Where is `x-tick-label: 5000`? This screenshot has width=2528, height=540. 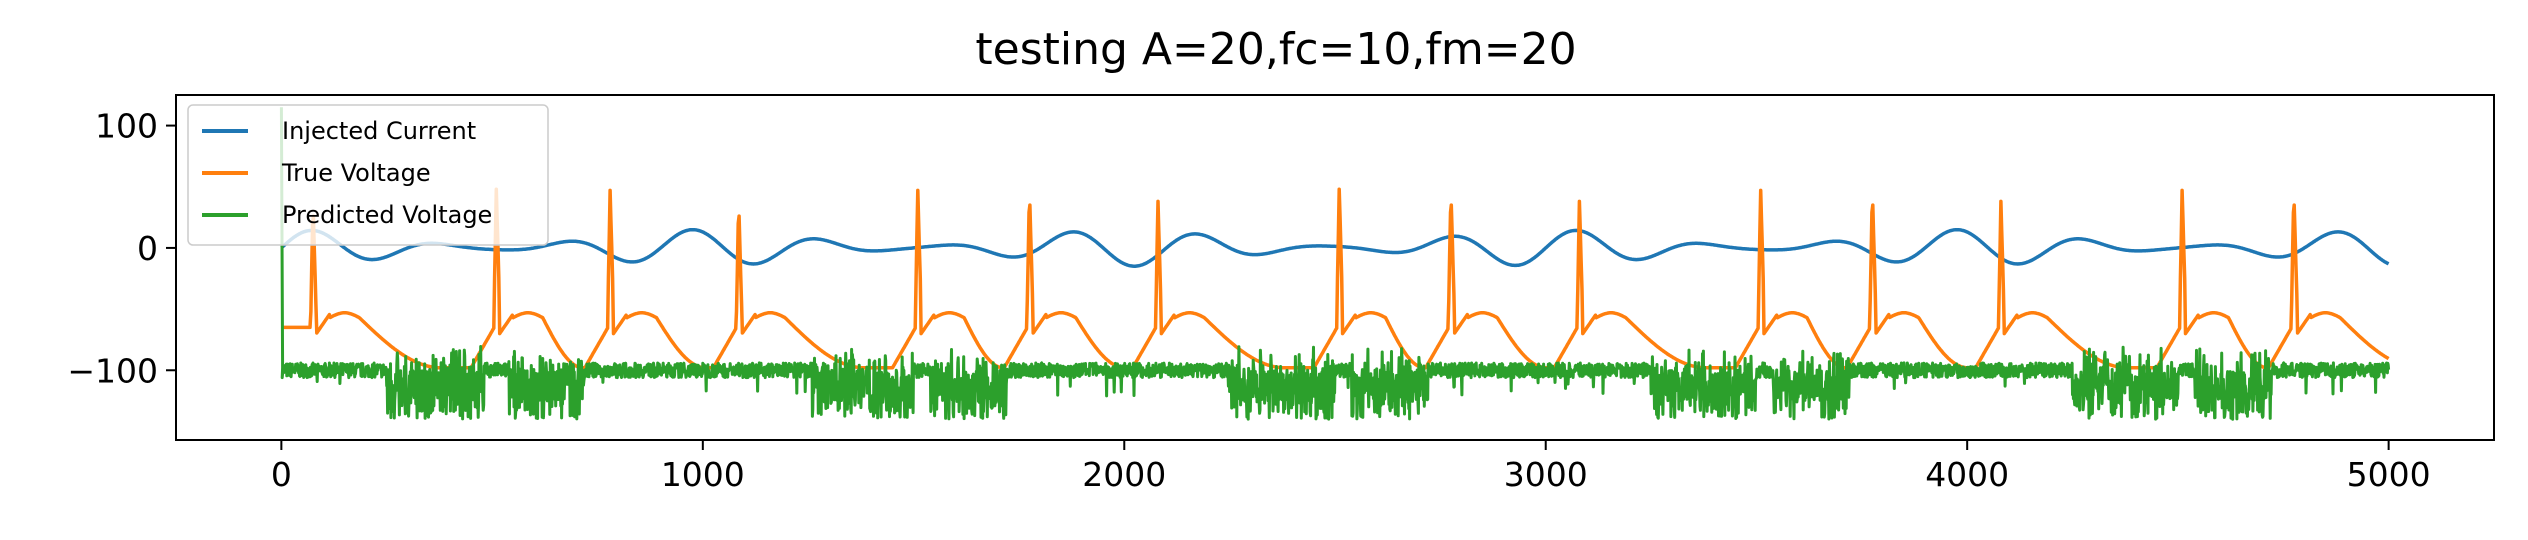 x-tick-label: 5000 is located at coordinates (2389, 474).